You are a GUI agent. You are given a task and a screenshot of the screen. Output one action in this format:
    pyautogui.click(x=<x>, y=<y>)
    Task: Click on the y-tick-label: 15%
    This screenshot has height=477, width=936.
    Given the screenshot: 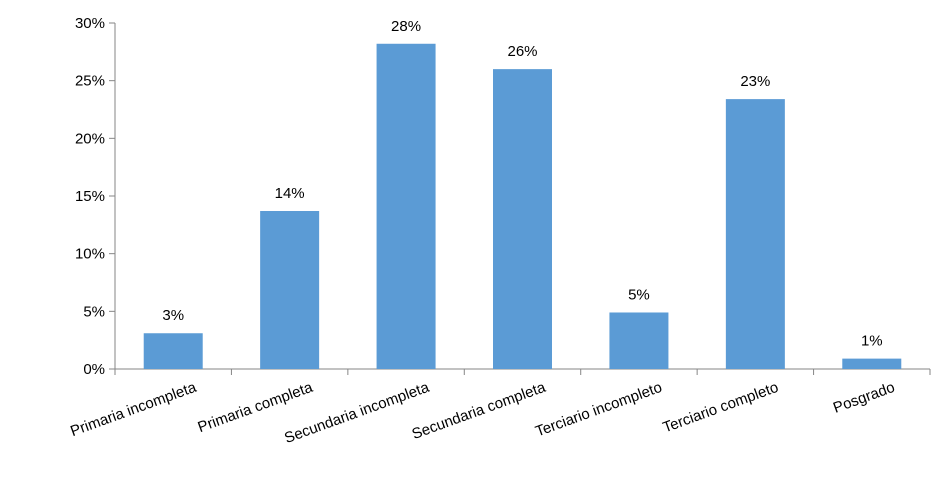 What is the action you would take?
    pyautogui.click(x=90, y=196)
    